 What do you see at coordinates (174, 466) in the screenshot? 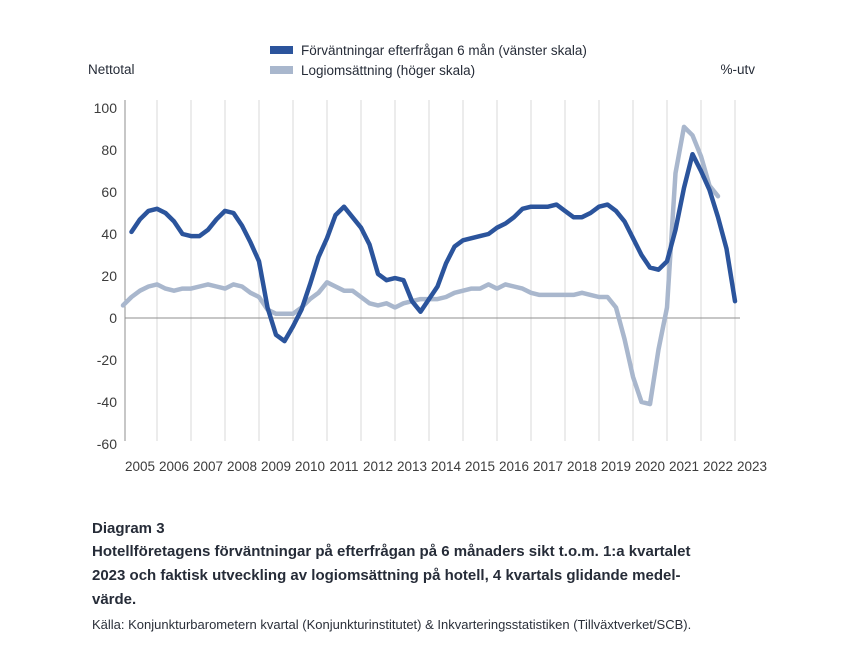
I see `x-tick-label: 2006` at bounding box center [174, 466].